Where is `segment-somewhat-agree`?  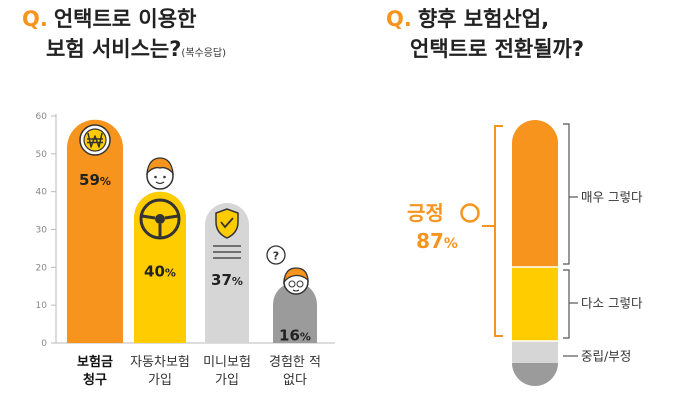 segment-somewhat-agree is located at coordinates (535, 304).